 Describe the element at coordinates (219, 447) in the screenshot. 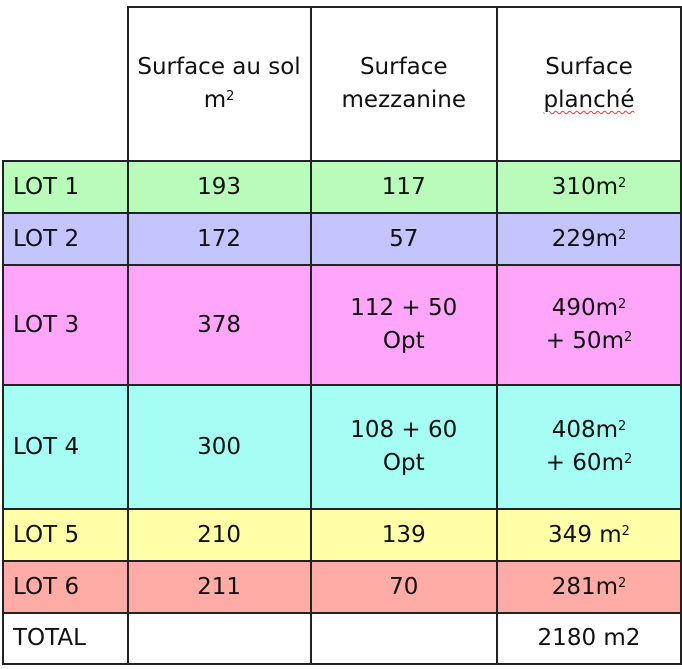

I see `surface-sol-cell: 300` at that location.